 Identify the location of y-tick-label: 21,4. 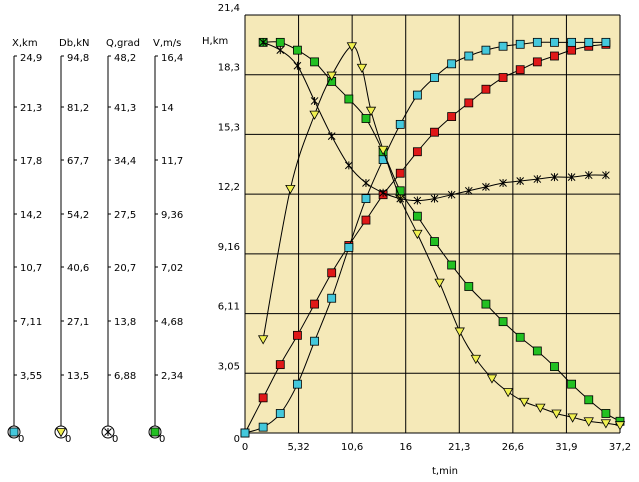
(229, 8).